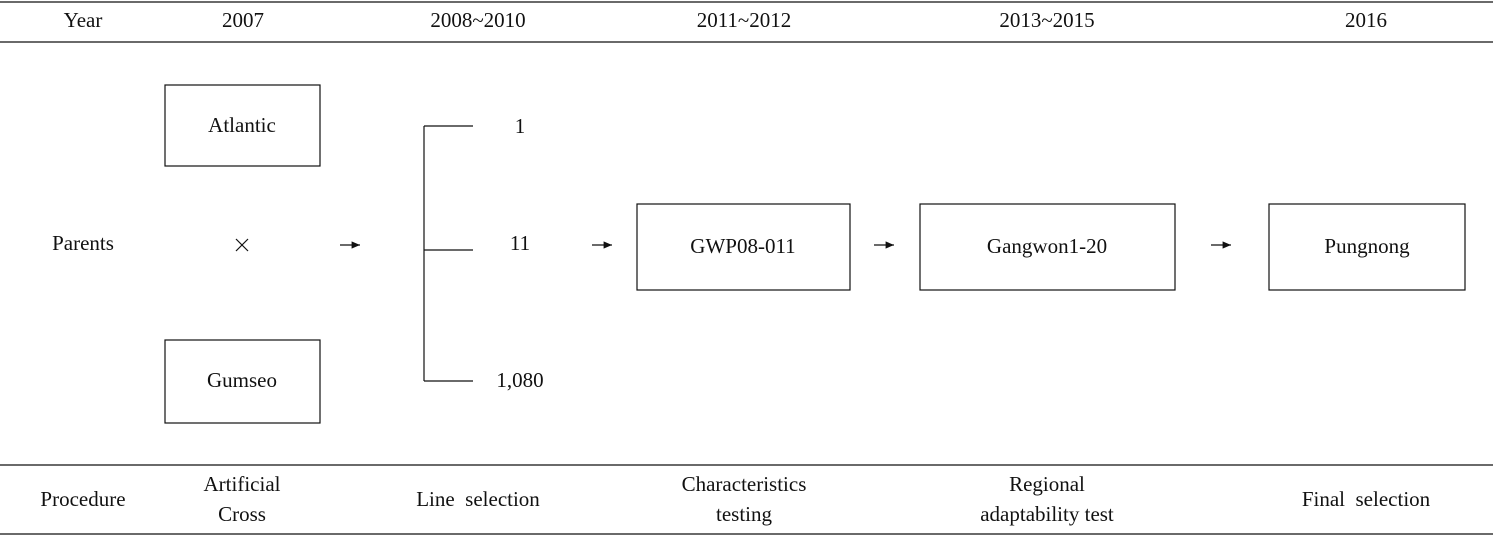 This screenshot has width=1493, height=537. Describe the element at coordinates (520, 126) in the screenshot. I see `line-number: 1` at that location.